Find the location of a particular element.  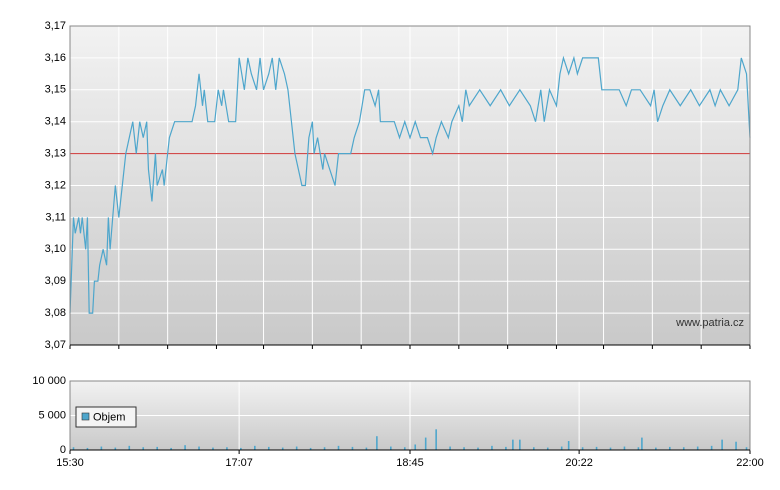

y-tick-label: 3,09 is located at coordinates (55, 281).